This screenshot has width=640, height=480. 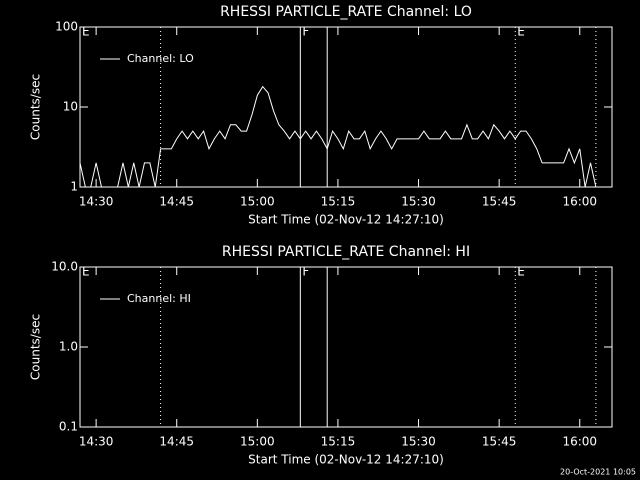 What do you see at coordinates (68, 347) in the screenshot?
I see `y-tick-label: 1.0` at bounding box center [68, 347].